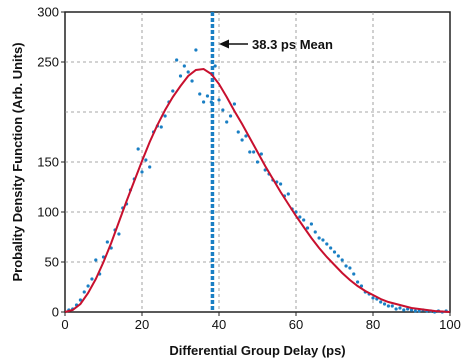 Image resolution: width=463 pixels, height=363 pixels. I want to click on x-tick-label: 20, so click(142, 324).